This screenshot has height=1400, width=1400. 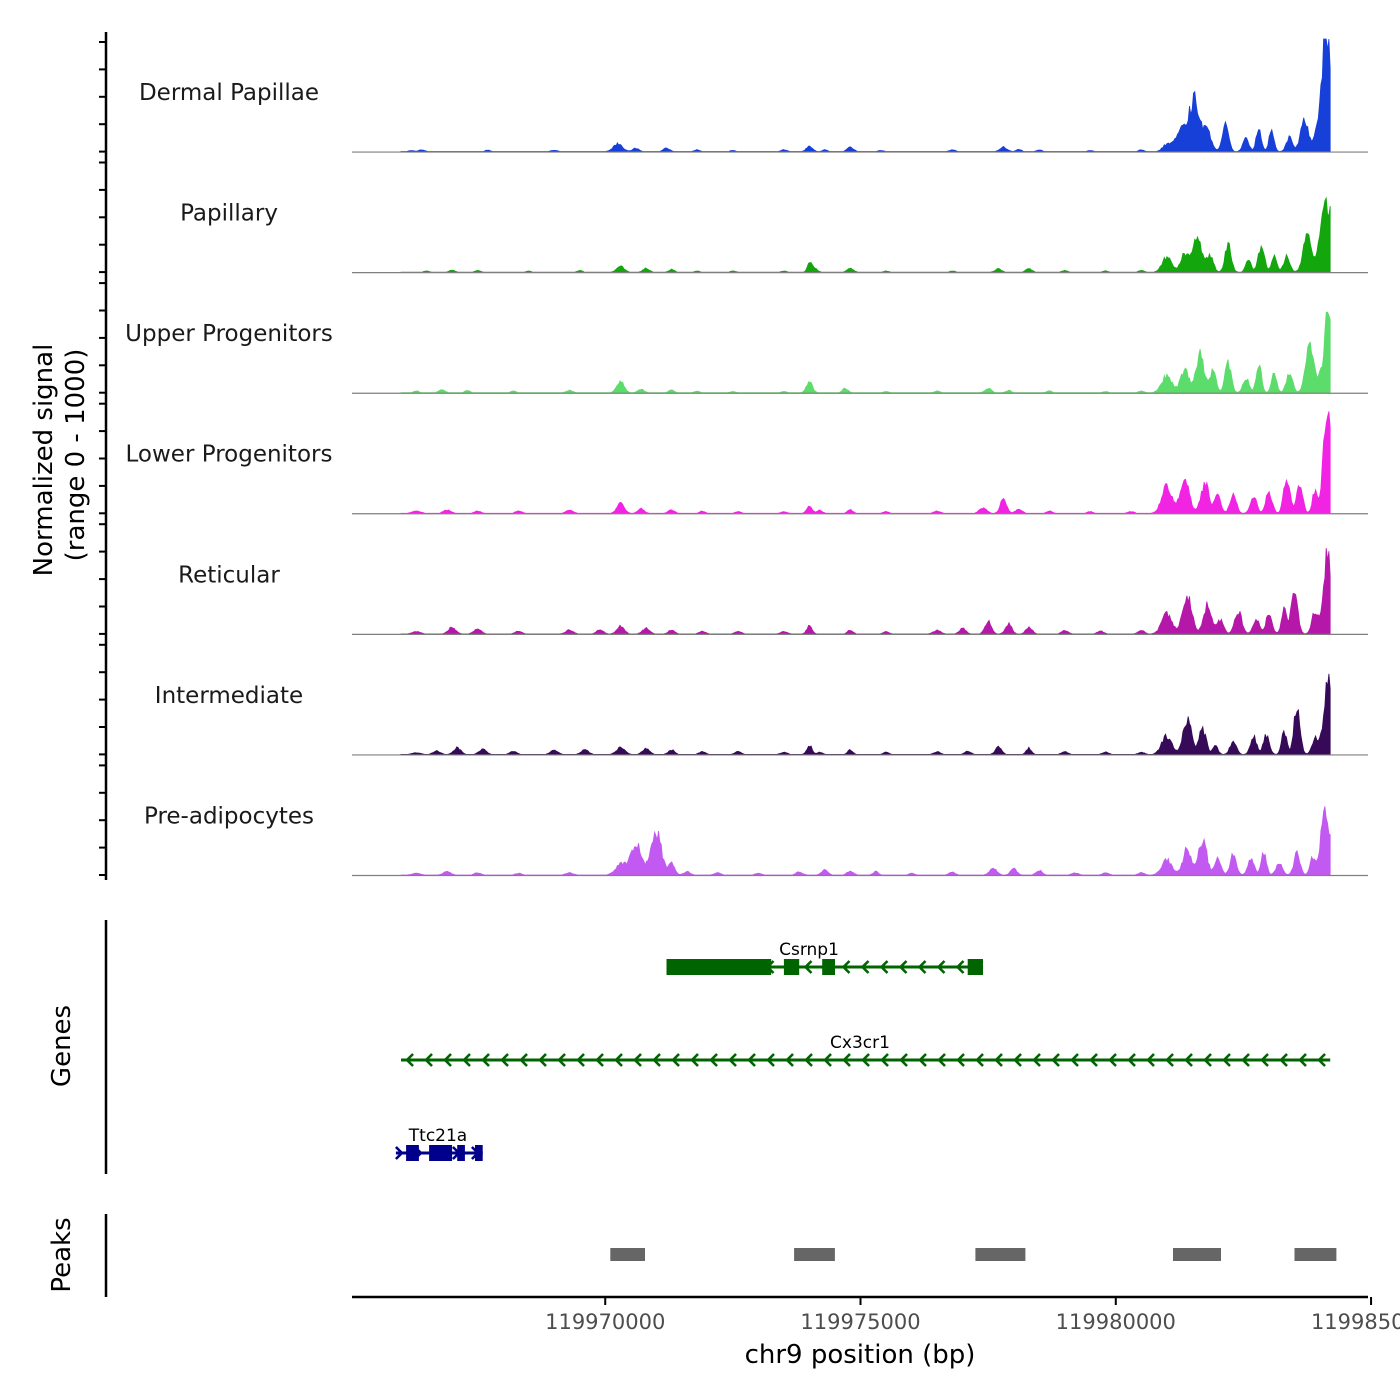 What do you see at coordinates (860, 1043) in the screenshot?
I see `gene-label: Cx3cr1` at bounding box center [860, 1043].